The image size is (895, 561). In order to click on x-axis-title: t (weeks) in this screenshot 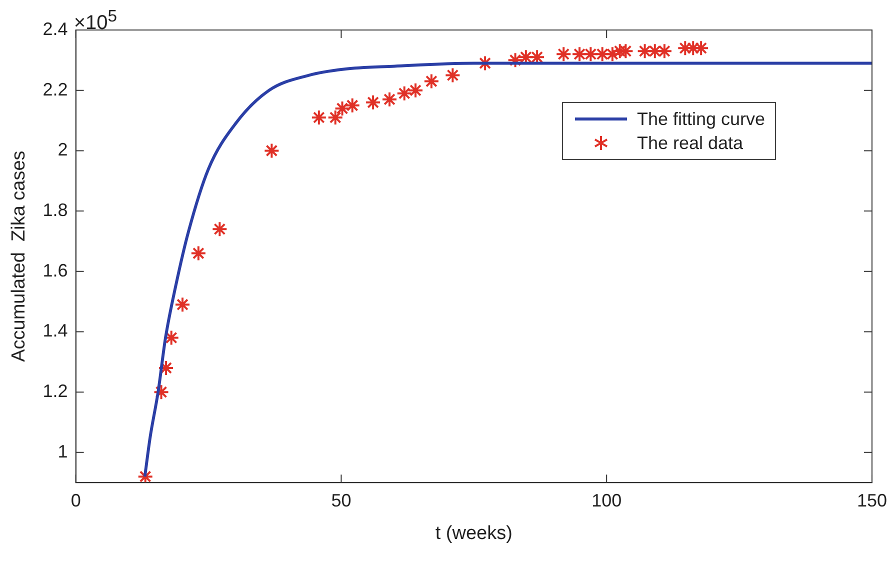, I will do `click(473, 533)`.